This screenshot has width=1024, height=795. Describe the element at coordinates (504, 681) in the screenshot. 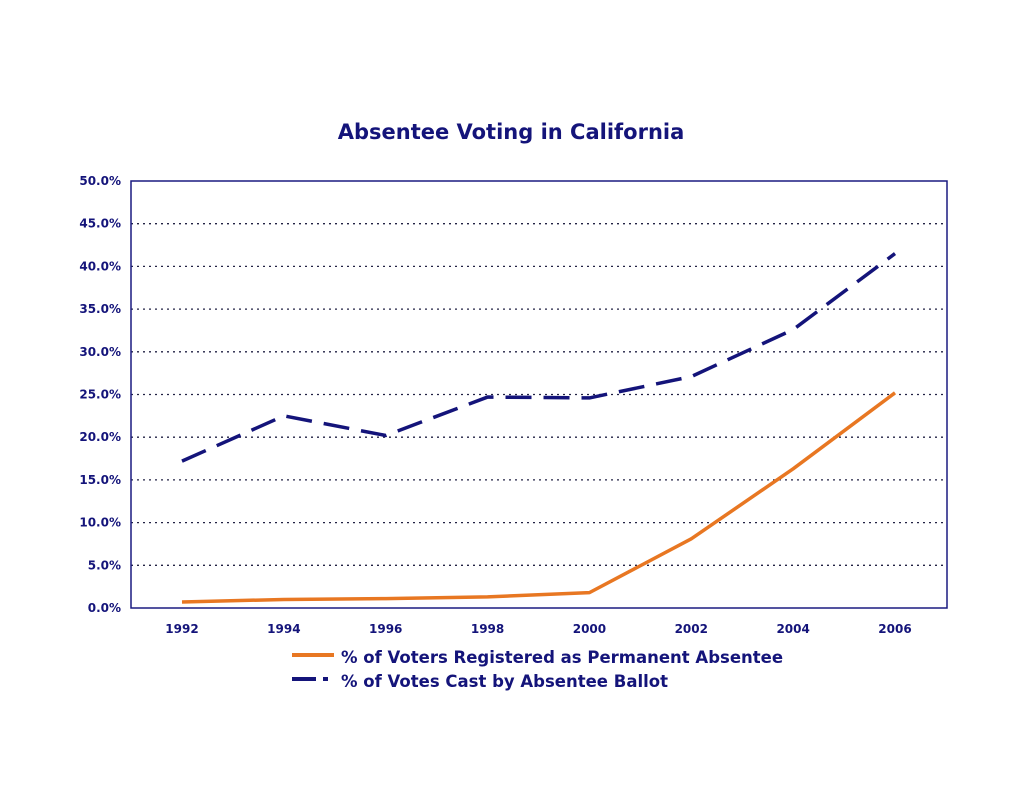

I see `legend-label-absentee-ballot: % of Votes Cast by Absentee Ballot` at that location.